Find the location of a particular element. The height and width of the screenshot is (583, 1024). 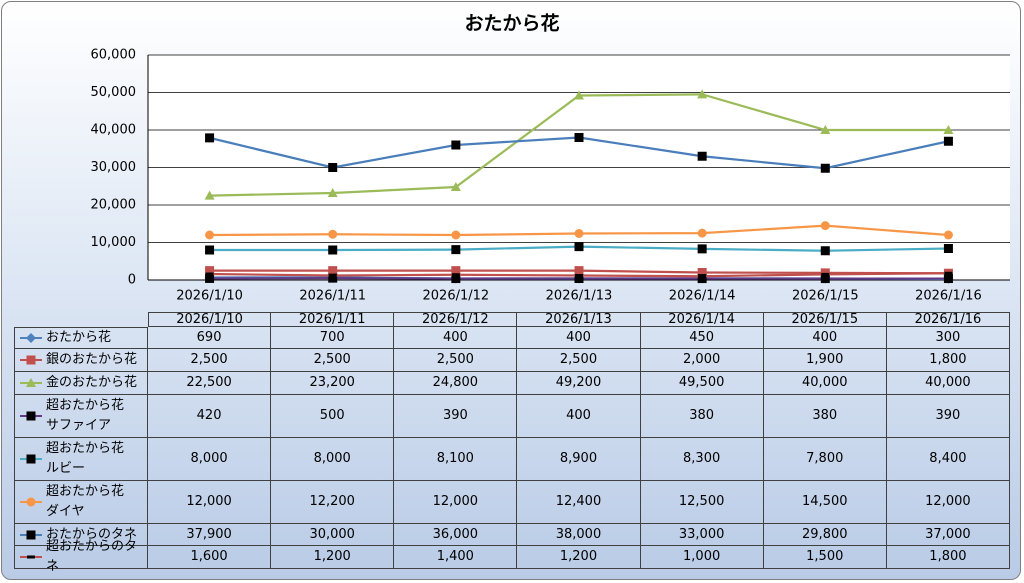

table-cell-text: 700 is located at coordinates (332, 337).